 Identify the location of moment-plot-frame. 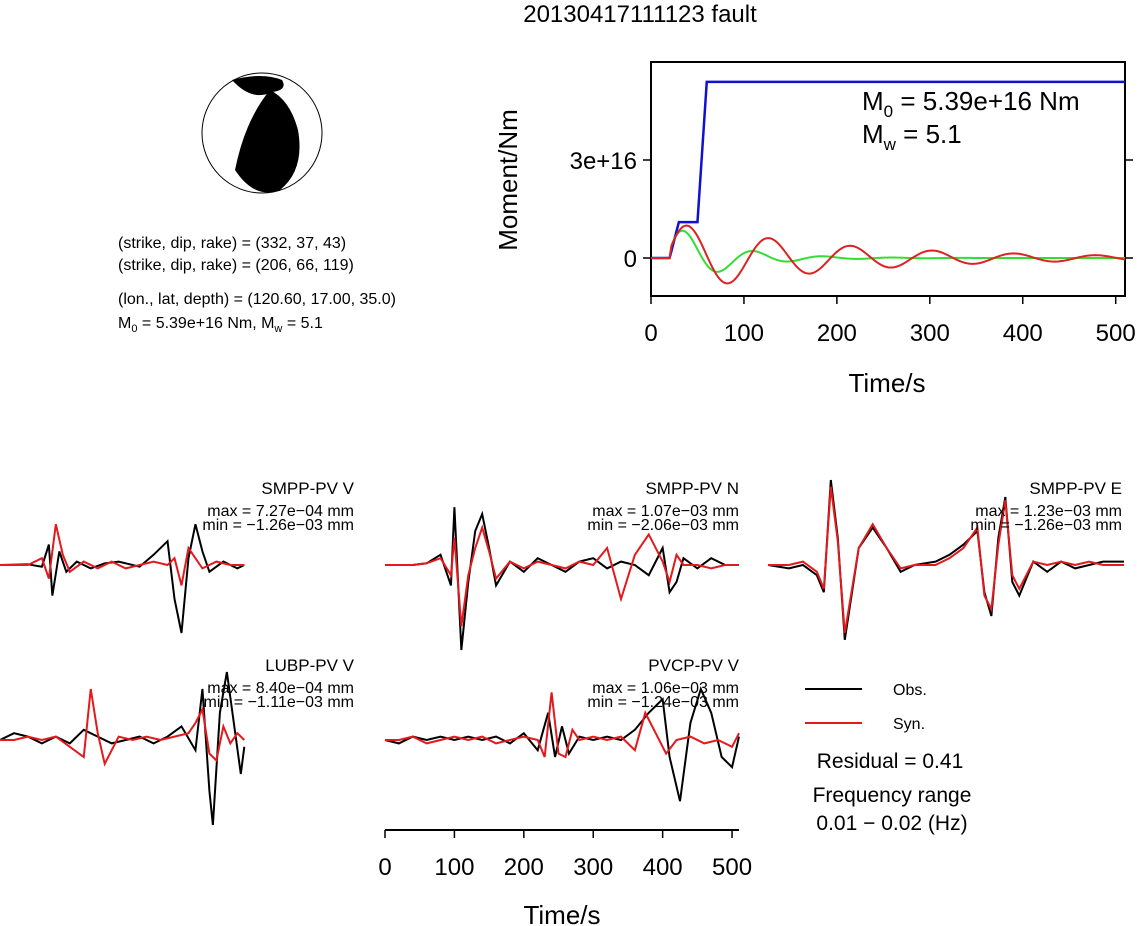
(888, 179).